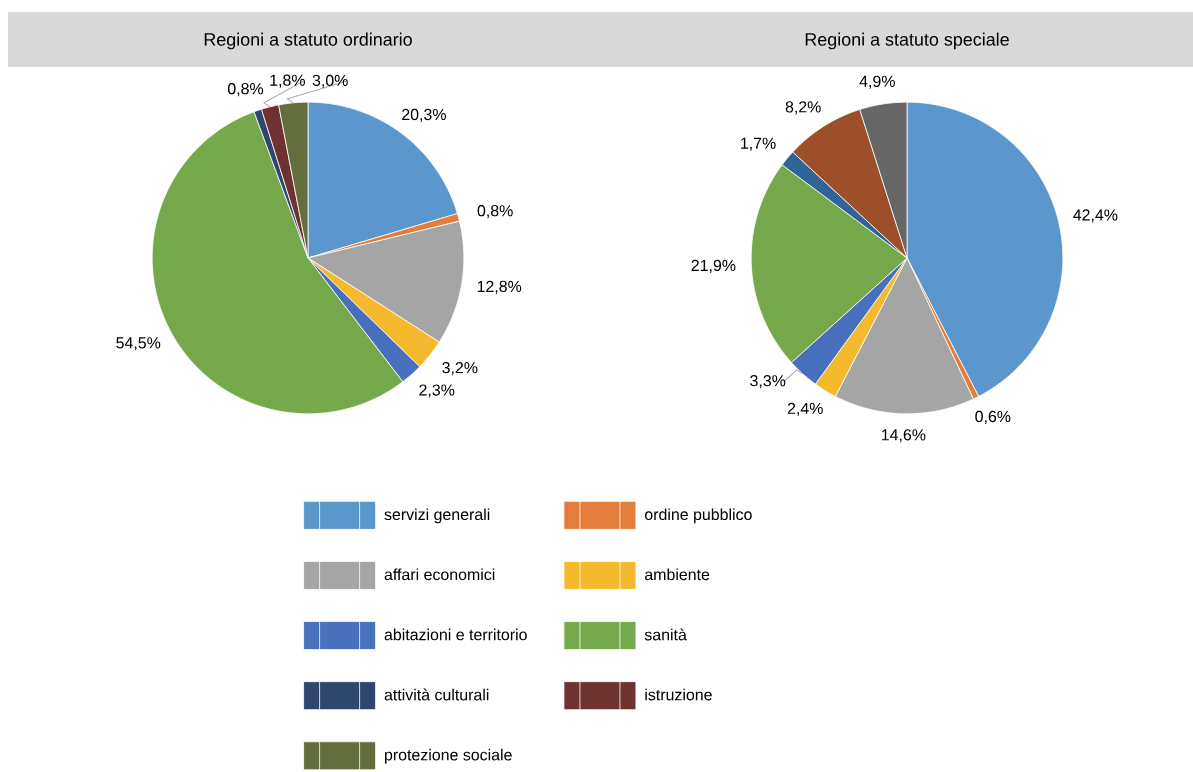 Image resolution: width=1193 pixels, height=772 pixels. Describe the element at coordinates (499, 287) in the screenshot. I see `data-label: 12,8%` at that location.